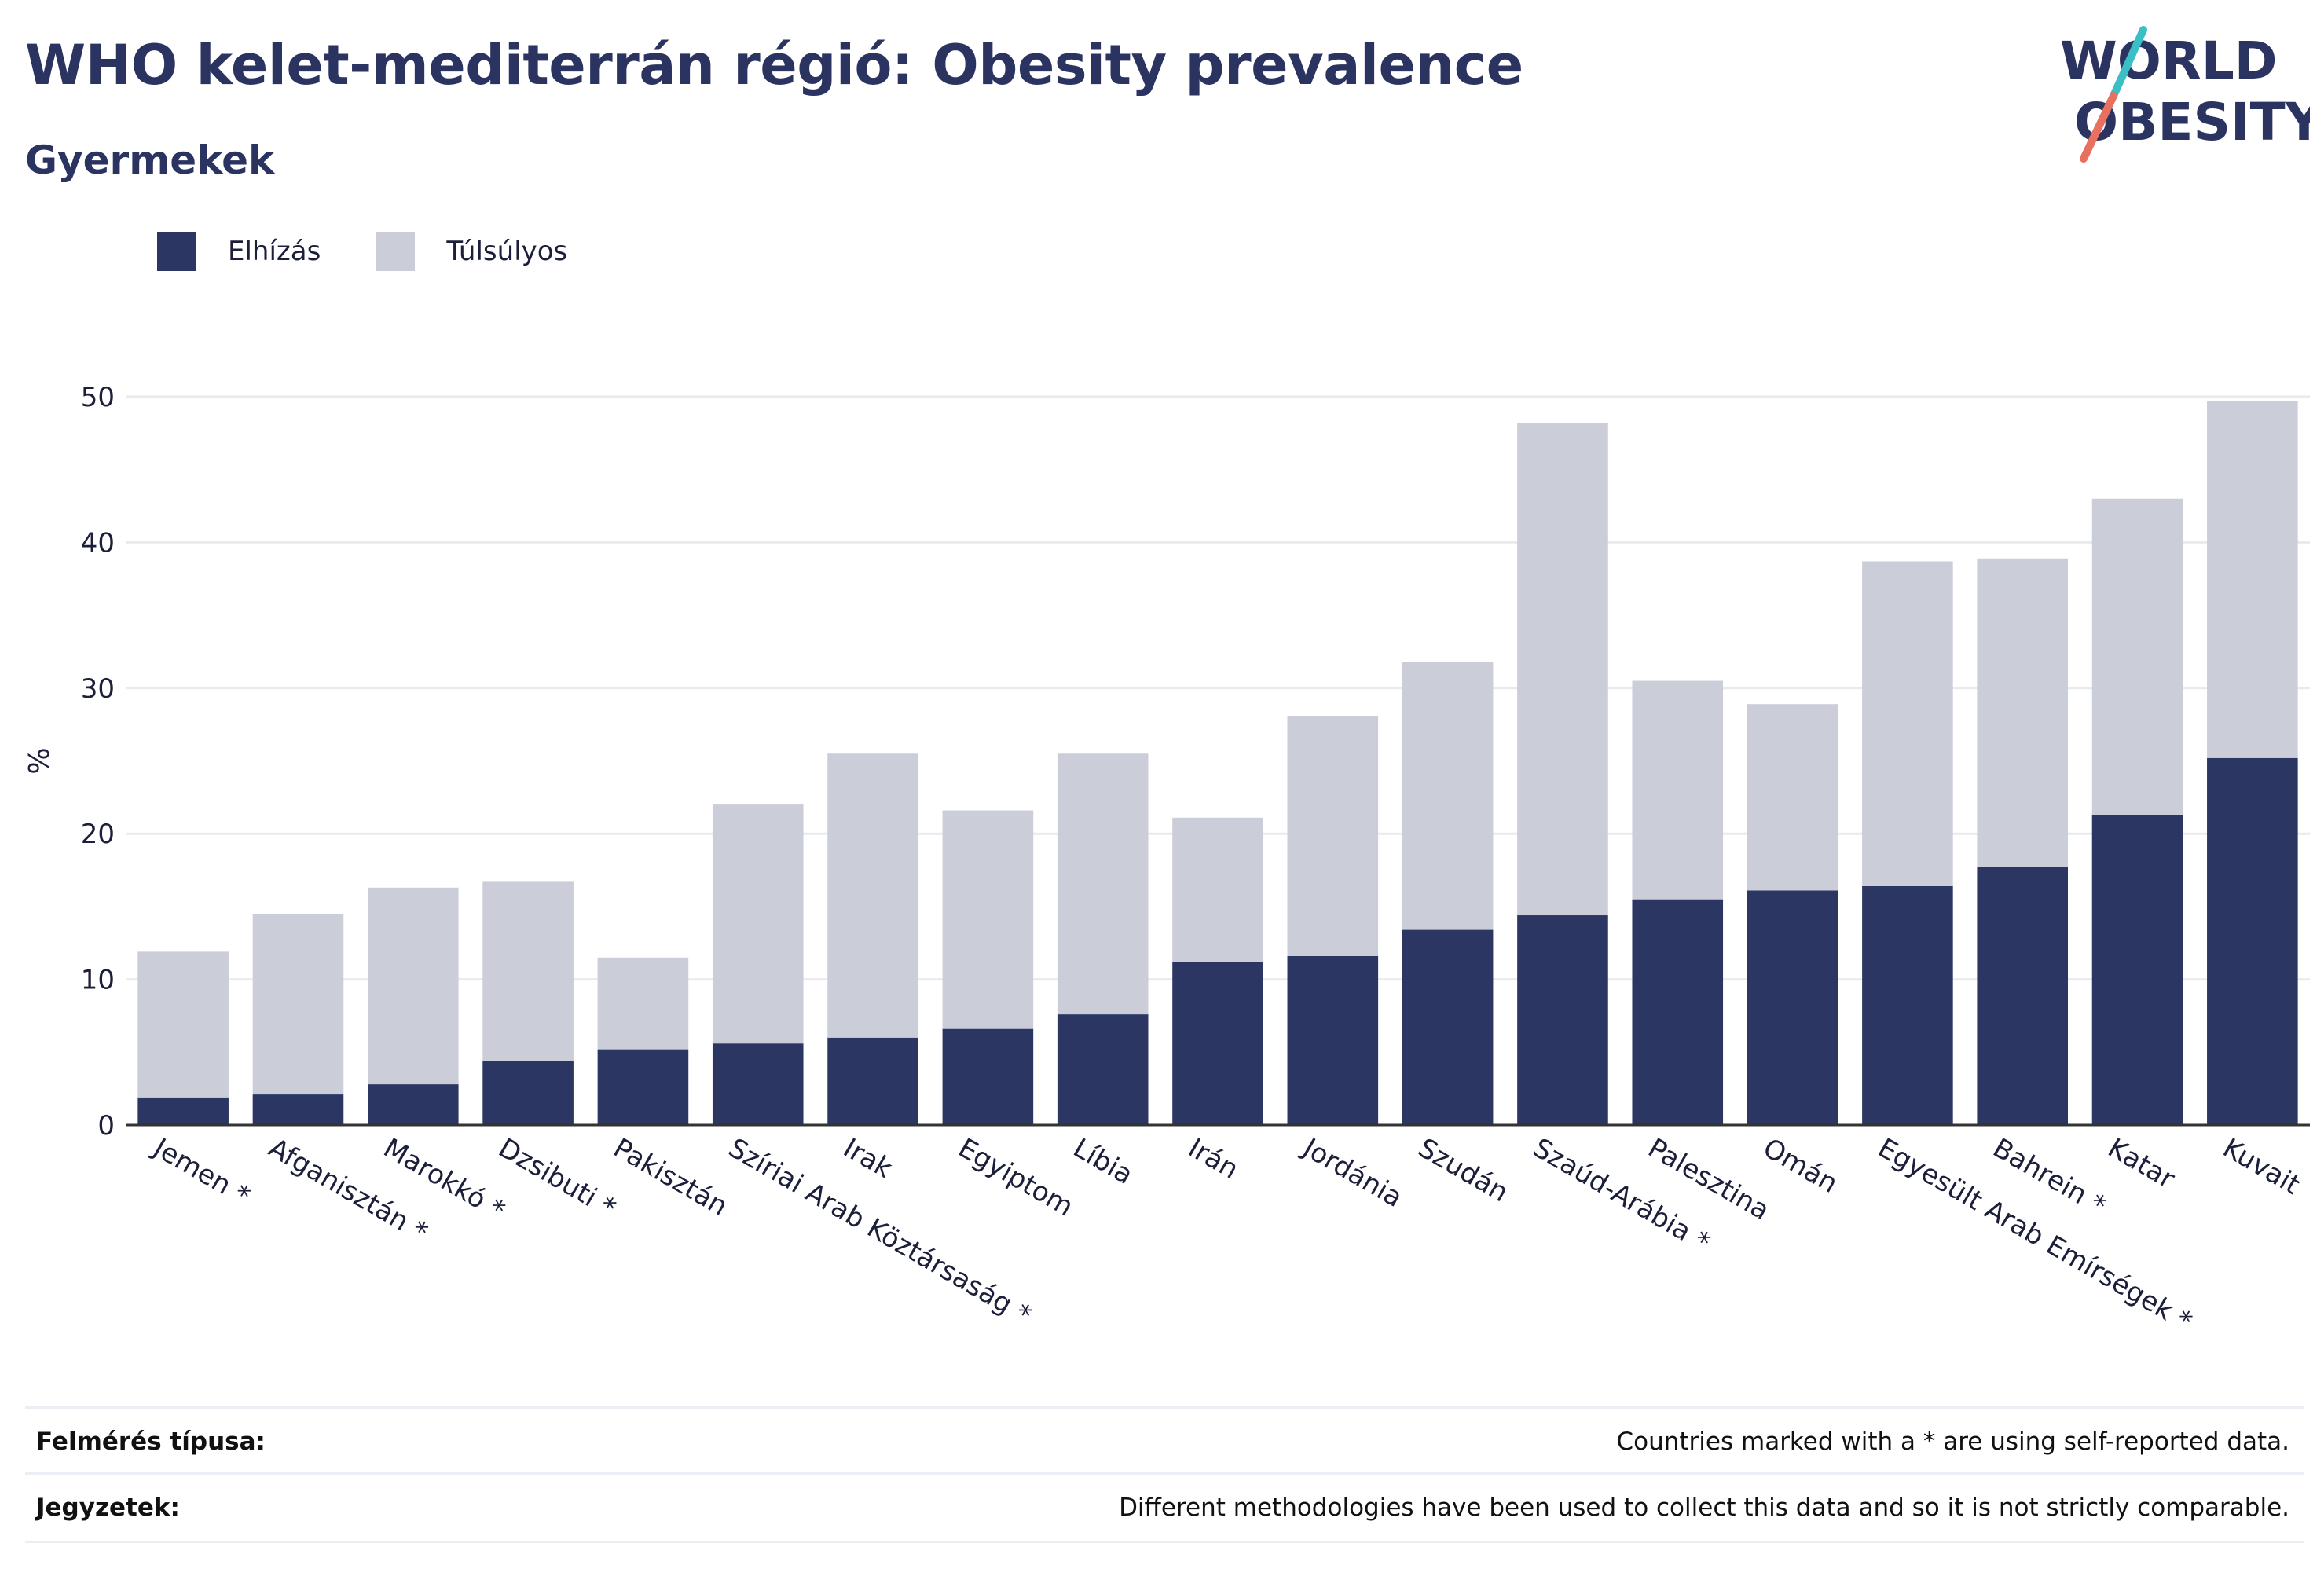 This screenshot has width=2324, height=1576. Describe the element at coordinates (151, 1442) in the screenshot. I see `footer-survey-type-label: Felmérés típusa:` at that location.